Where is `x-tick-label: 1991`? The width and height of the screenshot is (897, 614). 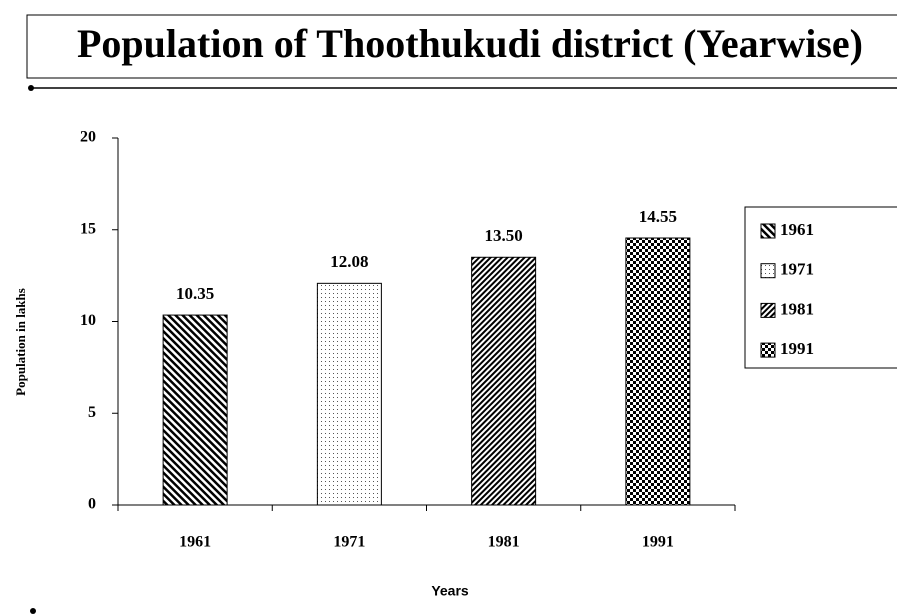
x-tick-label: 1991 is located at coordinates (658, 542).